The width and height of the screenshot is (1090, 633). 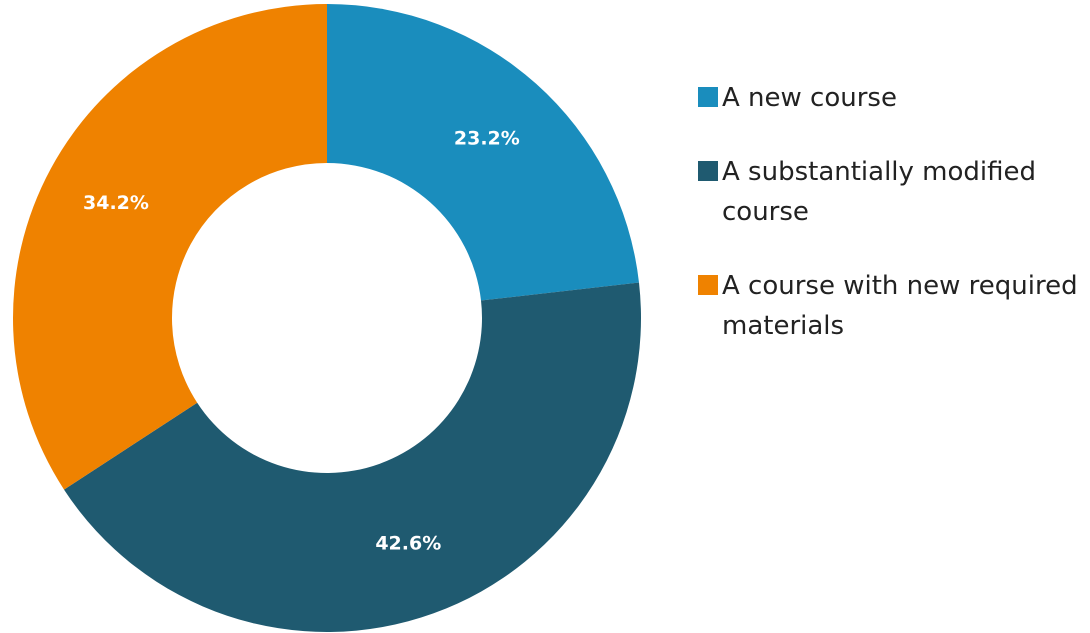 I want to click on legend-item: A new course, so click(x=888, y=98).